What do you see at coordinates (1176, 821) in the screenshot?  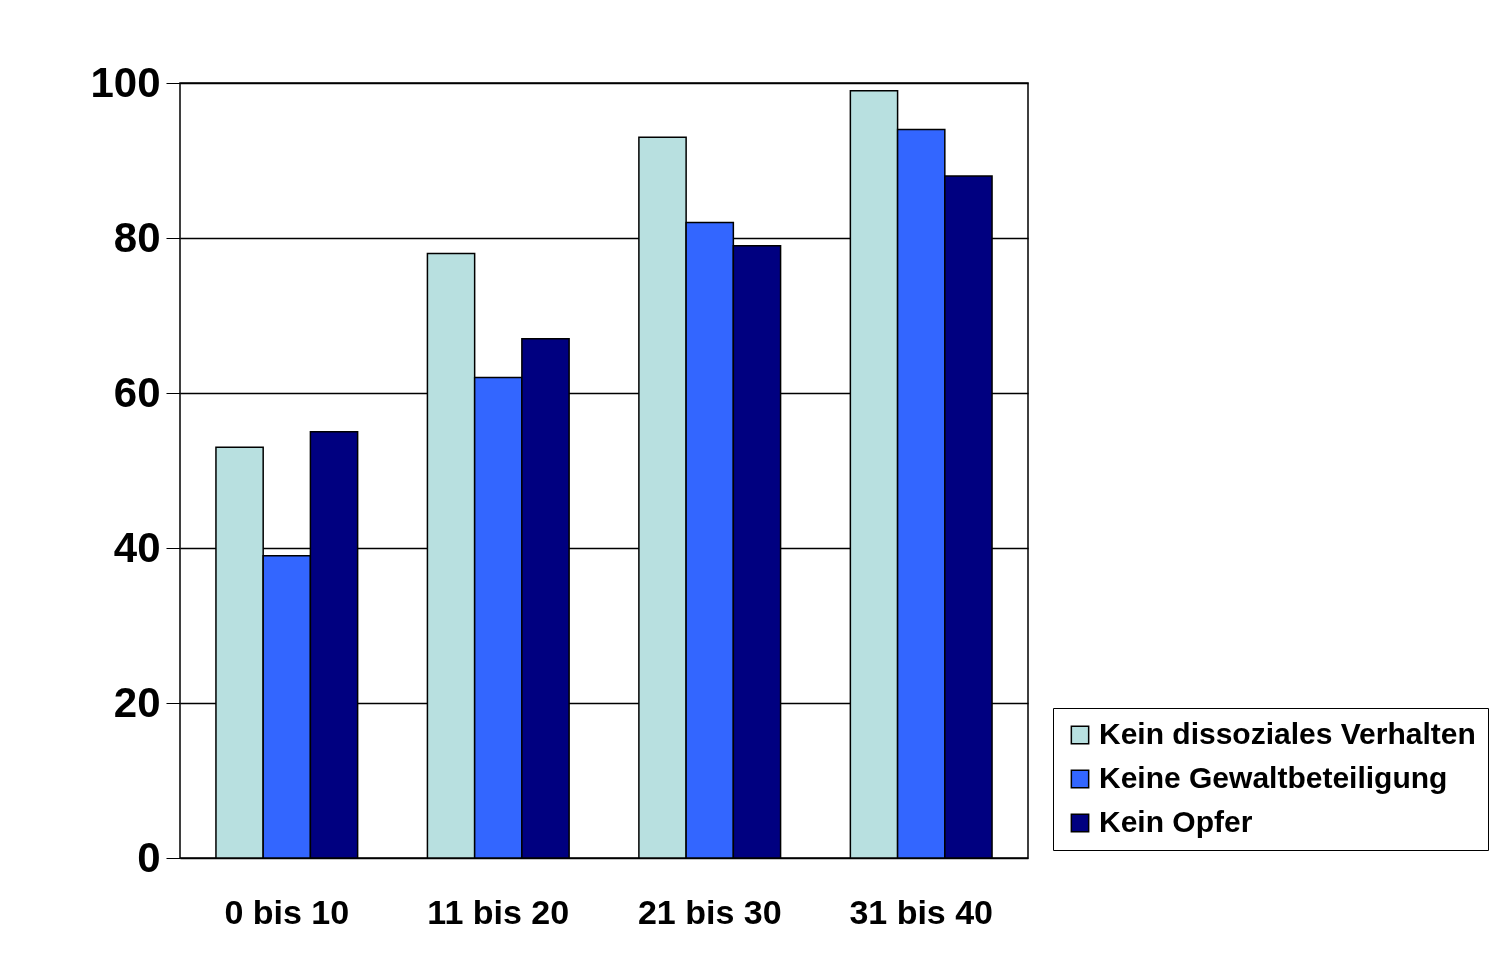 I see `legend-label: Kein Opfer` at bounding box center [1176, 821].